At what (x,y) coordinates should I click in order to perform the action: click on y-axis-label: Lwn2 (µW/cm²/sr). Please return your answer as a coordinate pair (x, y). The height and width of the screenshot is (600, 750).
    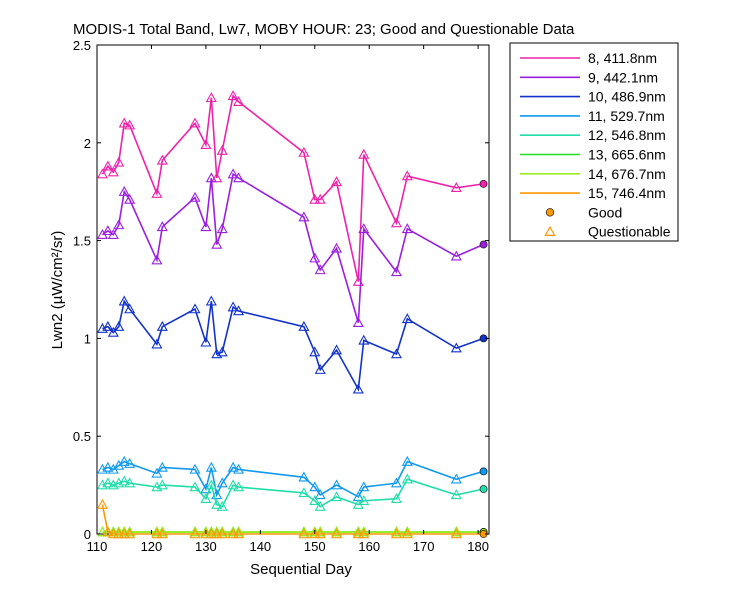
    Looking at the image, I should click on (57, 290).